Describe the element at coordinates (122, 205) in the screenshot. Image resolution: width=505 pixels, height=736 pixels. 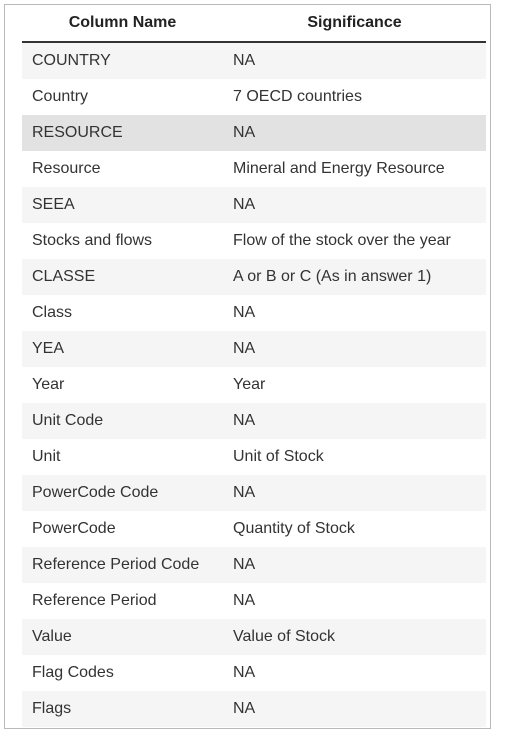
I see `cell-column-name: SEEA` at that location.